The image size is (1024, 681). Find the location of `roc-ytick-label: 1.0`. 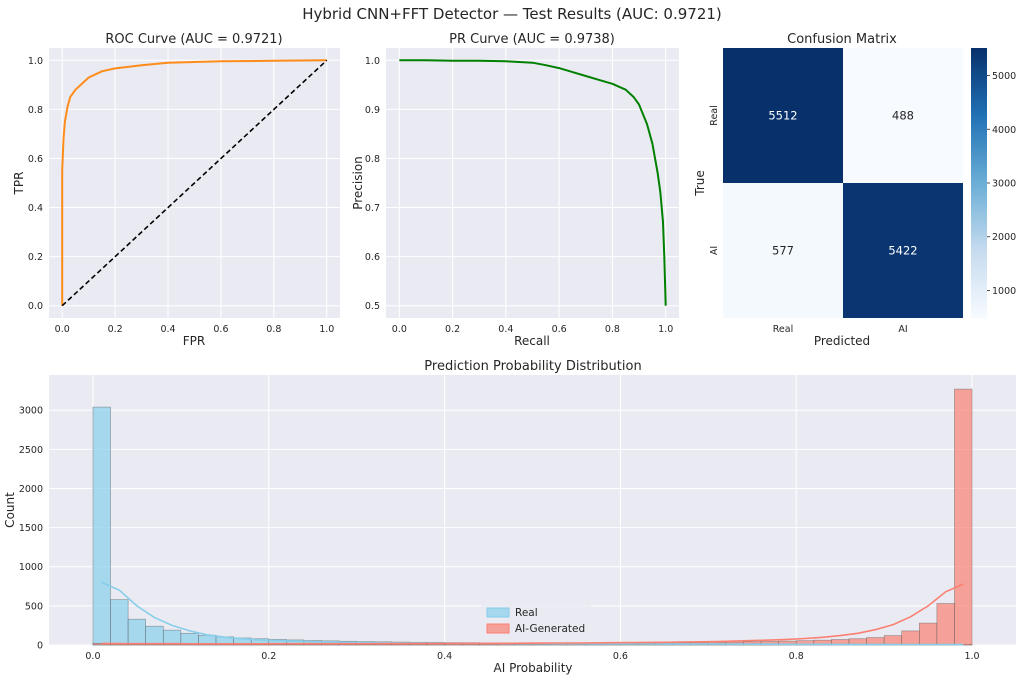

roc-ytick-label: 1.0 is located at coordinates (35, 61).